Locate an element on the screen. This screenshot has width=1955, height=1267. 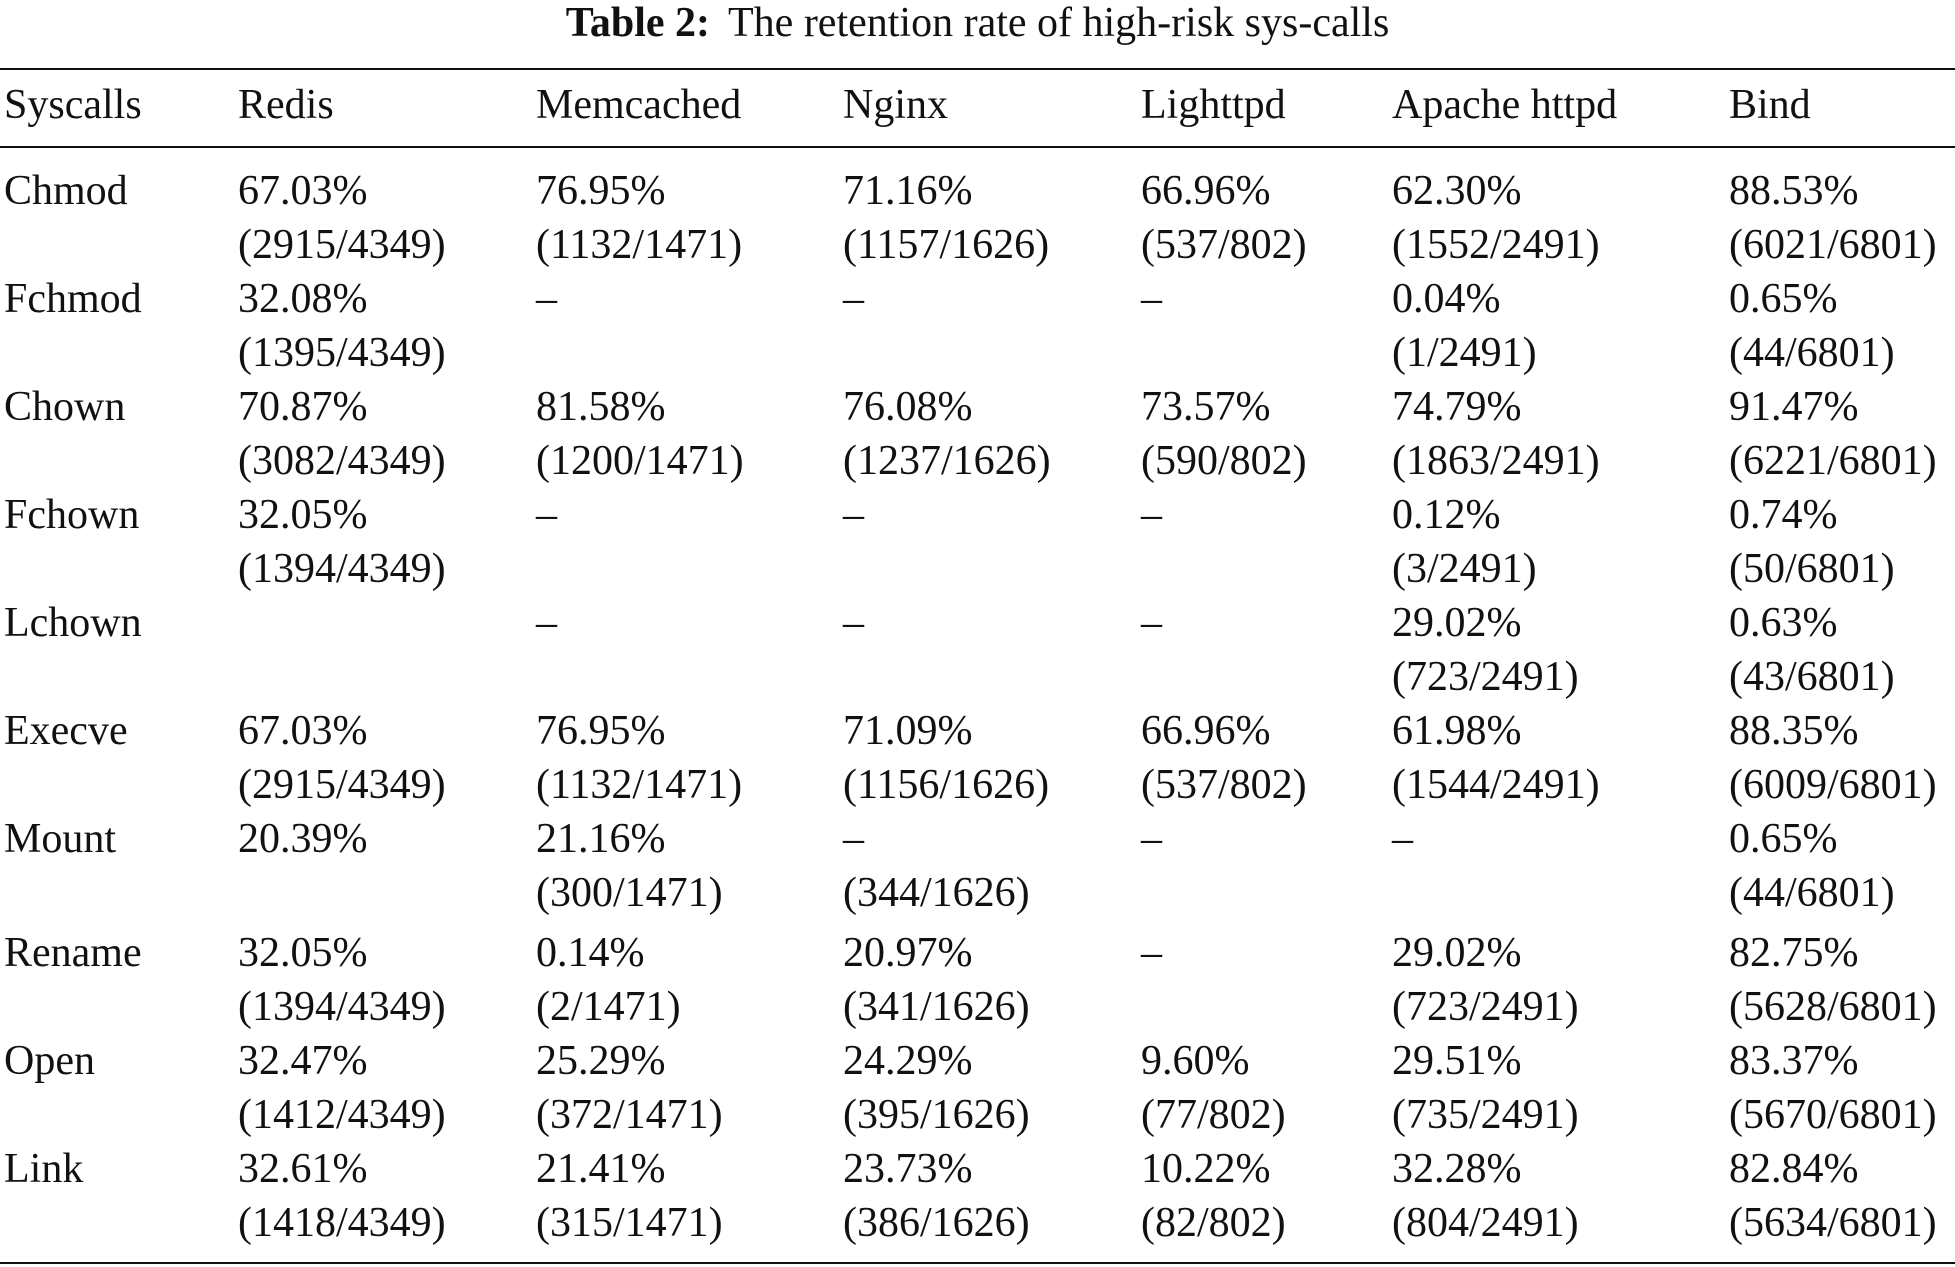
row-label: Link is located at coordinates (44, 1169).